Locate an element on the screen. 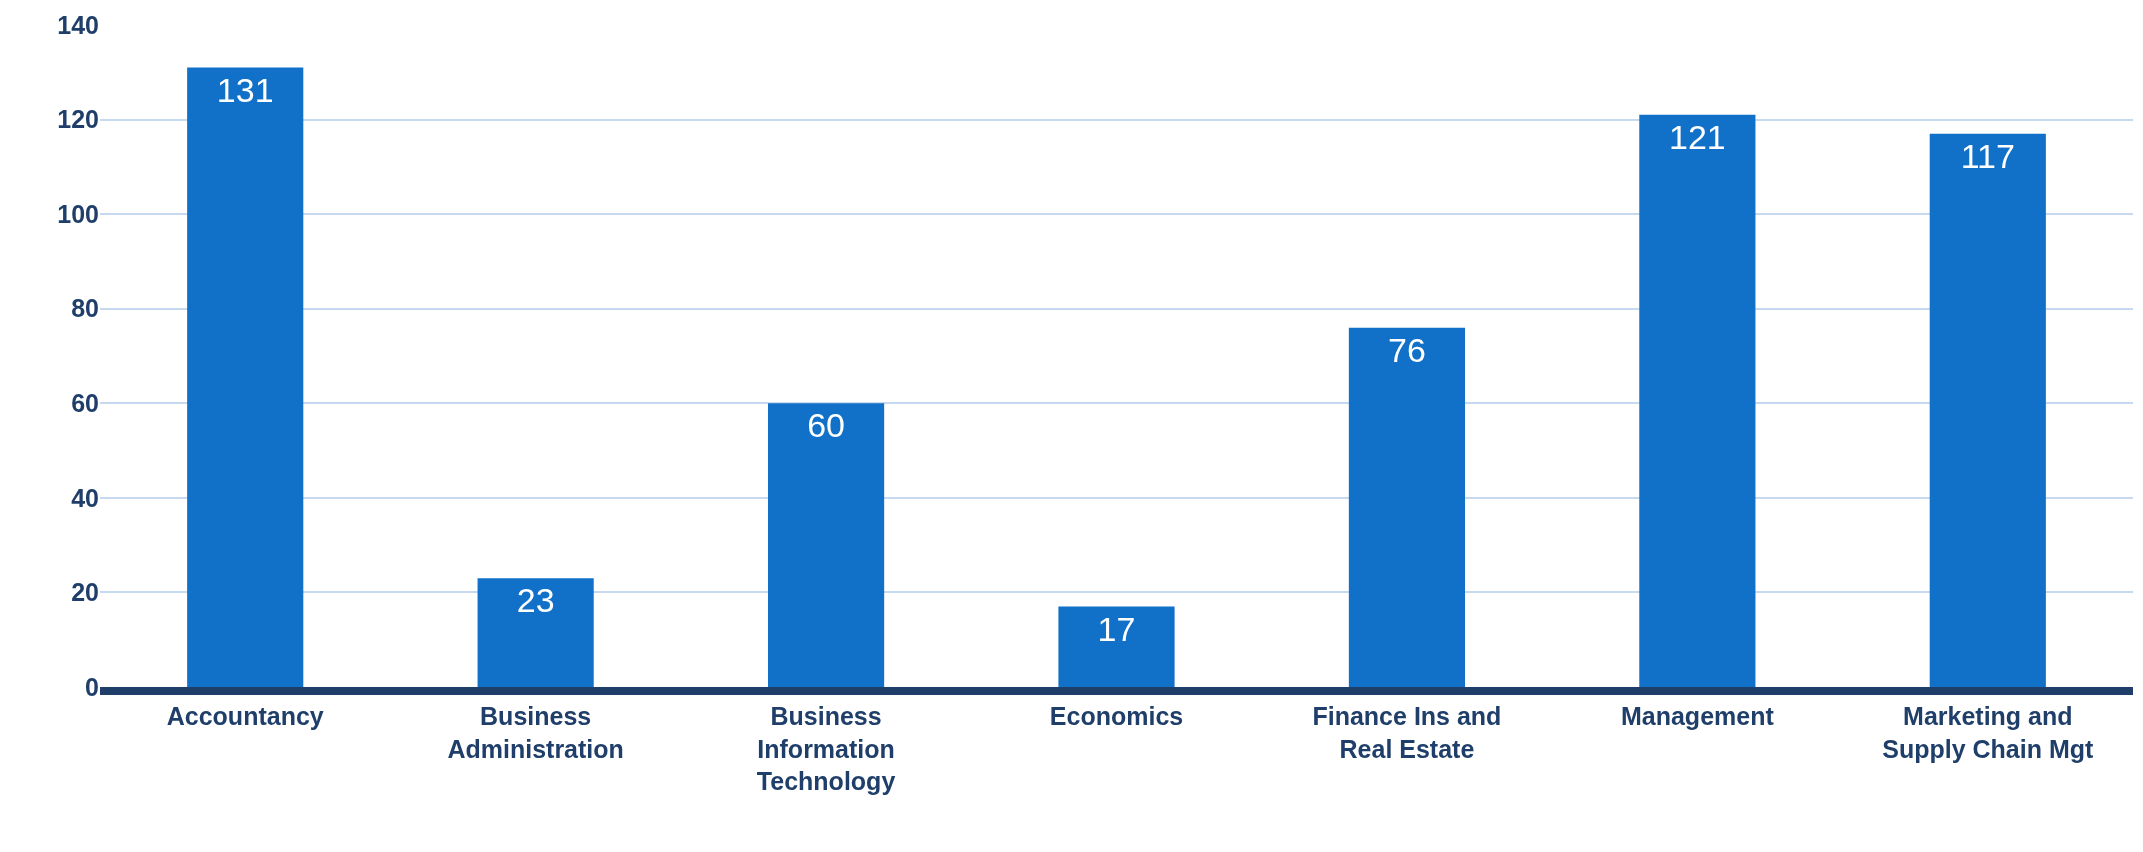  x-tick-label: Accountancy is located at coordinates (245, 716).